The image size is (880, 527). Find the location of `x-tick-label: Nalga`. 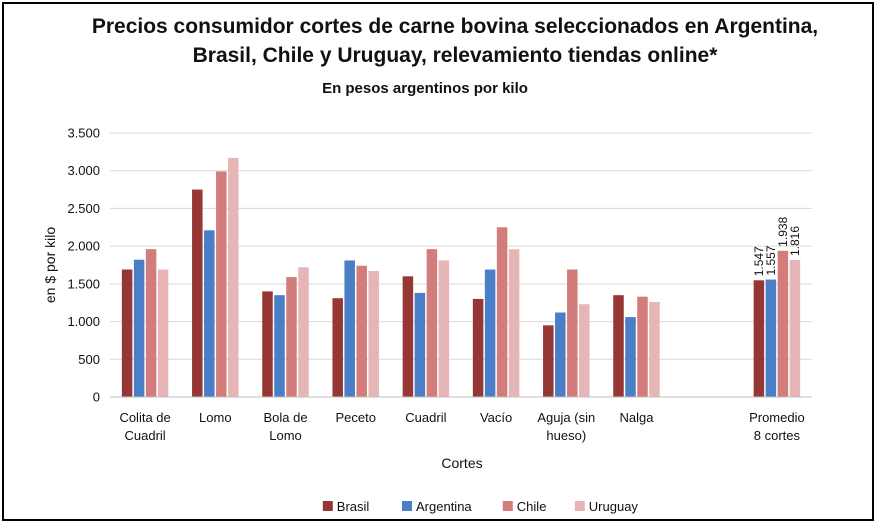

x-tick-label: Nalga is located at coordinates (637, 417).